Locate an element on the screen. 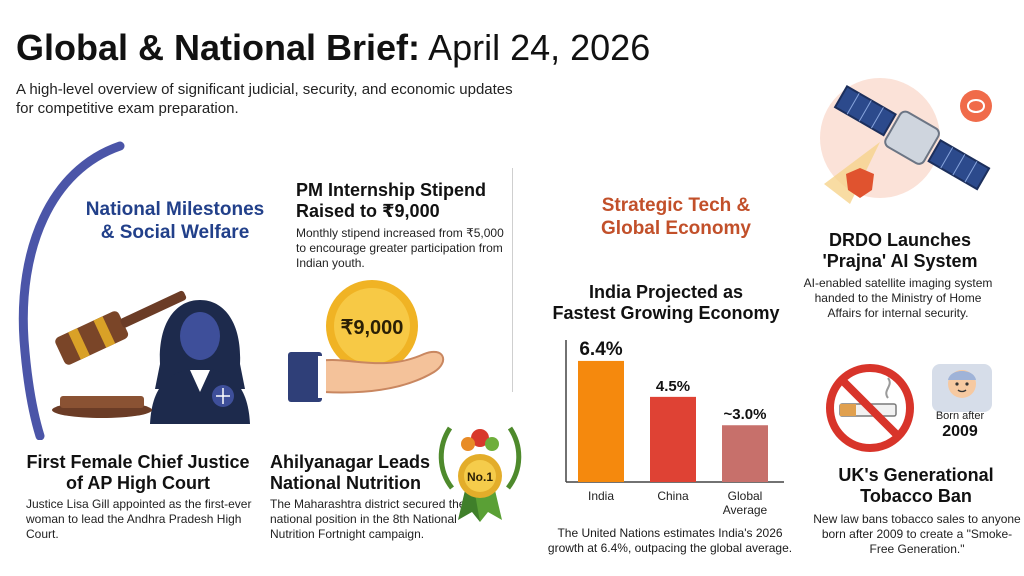 The width and height of the screenshot is (1024, 576). medal-icon: No.1 is located at coordinates (480, 474).